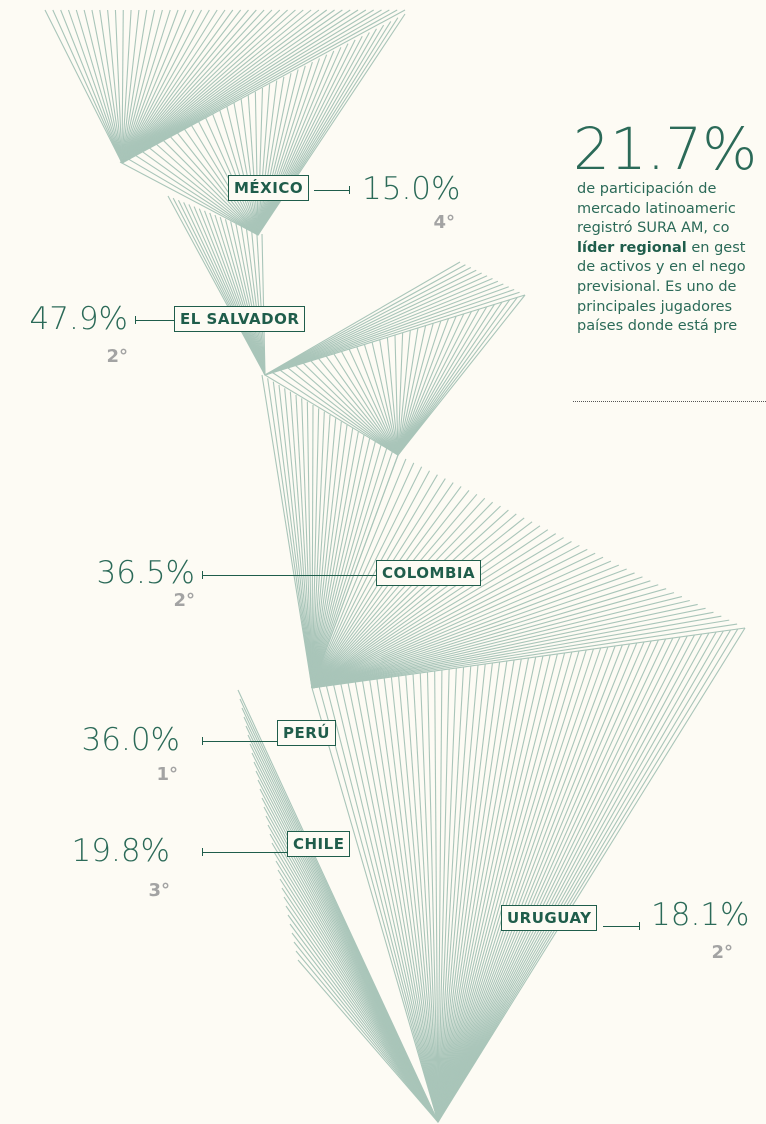  I want to click on description-line: principales jugadores, so click(655, 306).